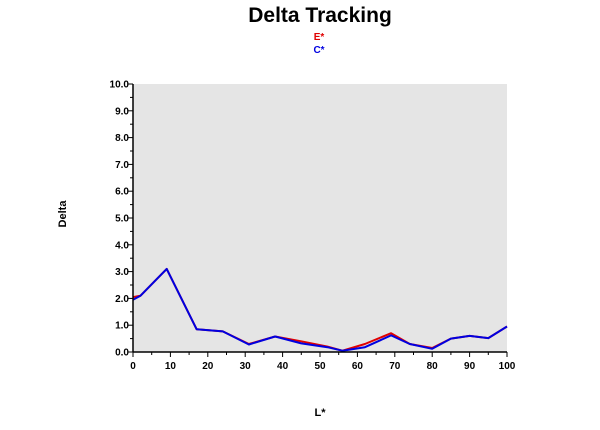  I want to click on y-tick-label: 9.0, so click(122, 111).